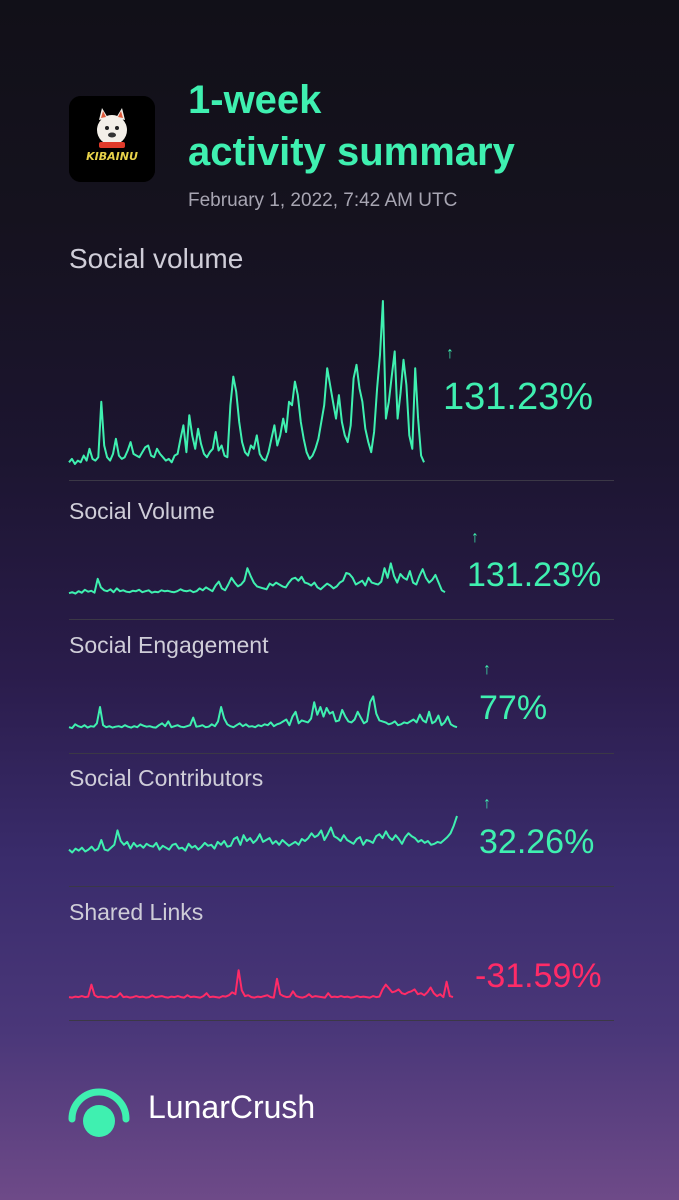 The image size is (679, 1200). I want to click on main-sparkline, so click(246, 382).